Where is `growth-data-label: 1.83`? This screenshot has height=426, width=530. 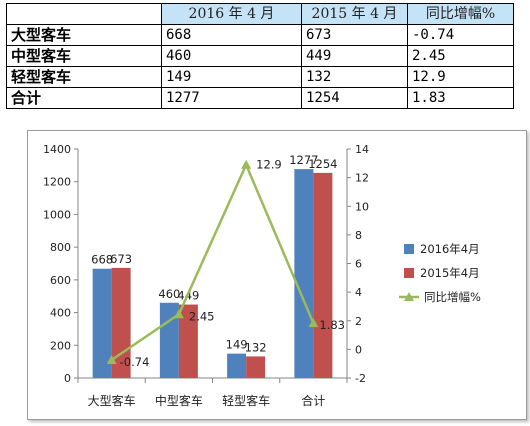 growth-data-label: 1.83 is located at coordinates (332, 325).